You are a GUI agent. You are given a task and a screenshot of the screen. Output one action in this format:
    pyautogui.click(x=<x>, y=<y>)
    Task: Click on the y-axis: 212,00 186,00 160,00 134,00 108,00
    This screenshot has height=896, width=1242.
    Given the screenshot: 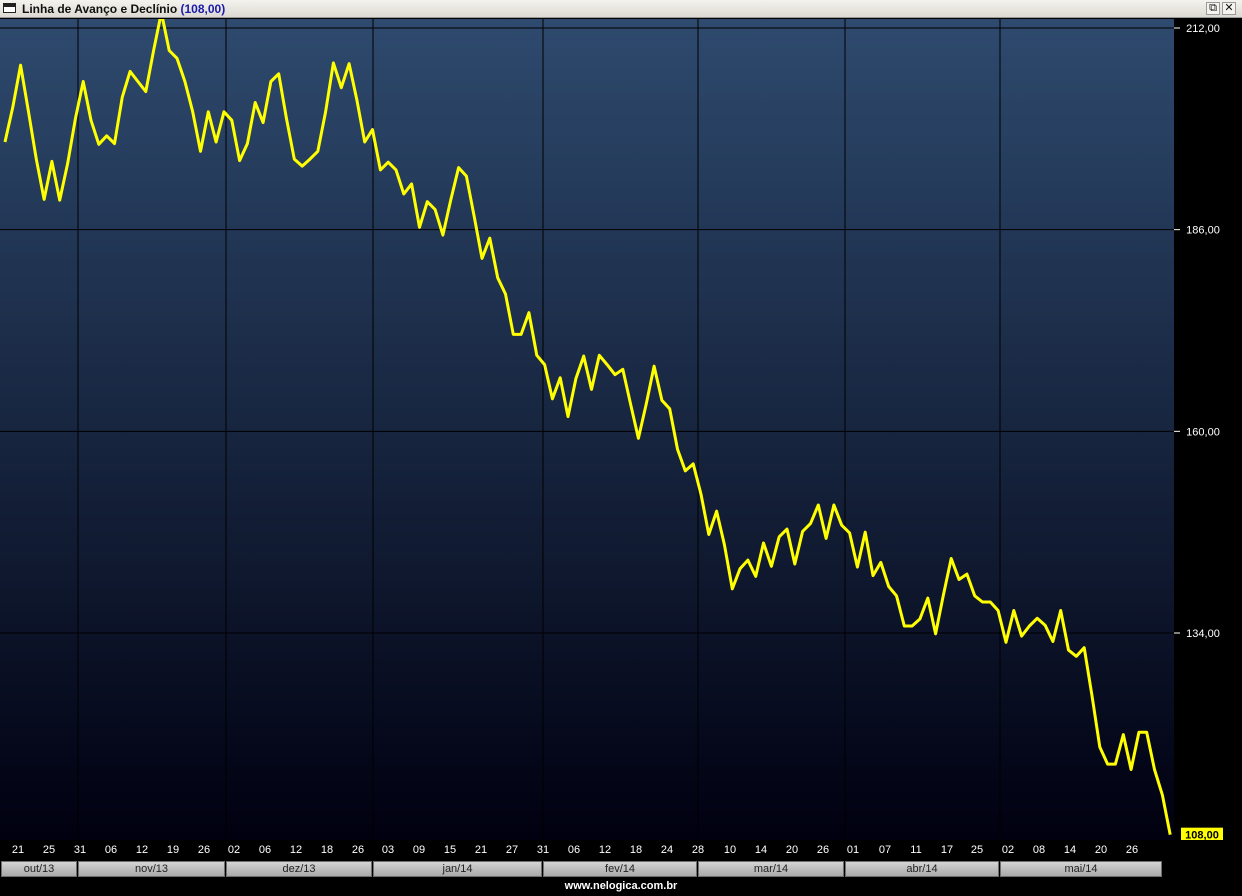 What is the action you would take?
    pyautogui.click(x=1198, y=431)
    